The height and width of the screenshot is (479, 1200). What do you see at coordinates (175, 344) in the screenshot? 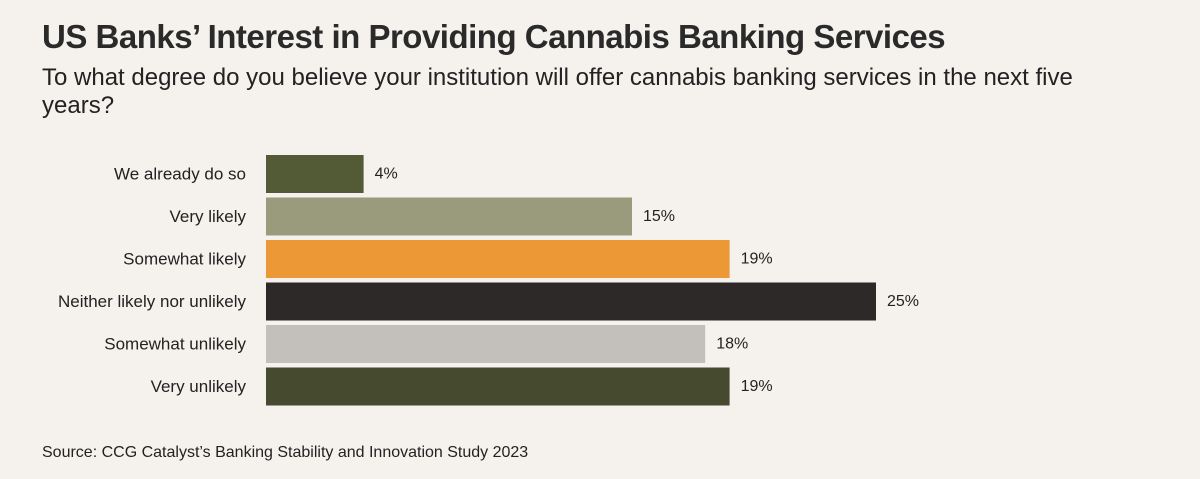
I see `category-label: Somewhat unlikely` at bounding box center [175, 344].